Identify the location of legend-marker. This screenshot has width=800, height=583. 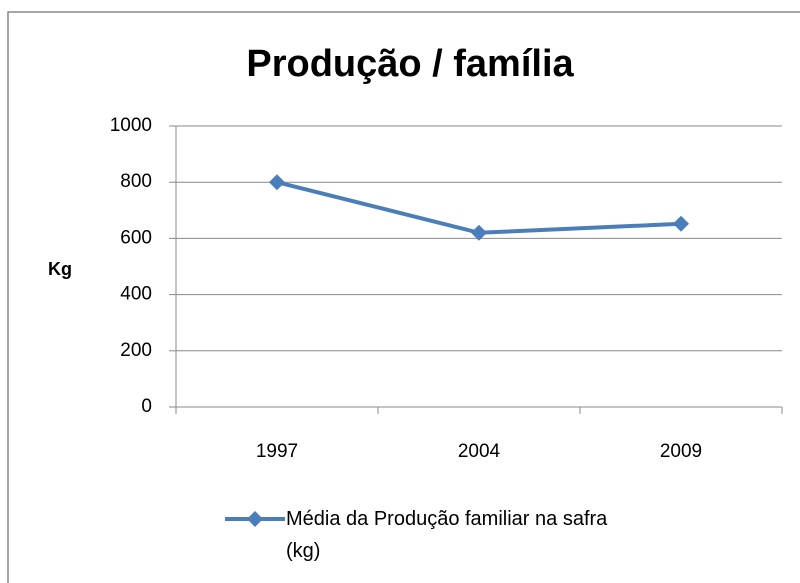
(255, 519).